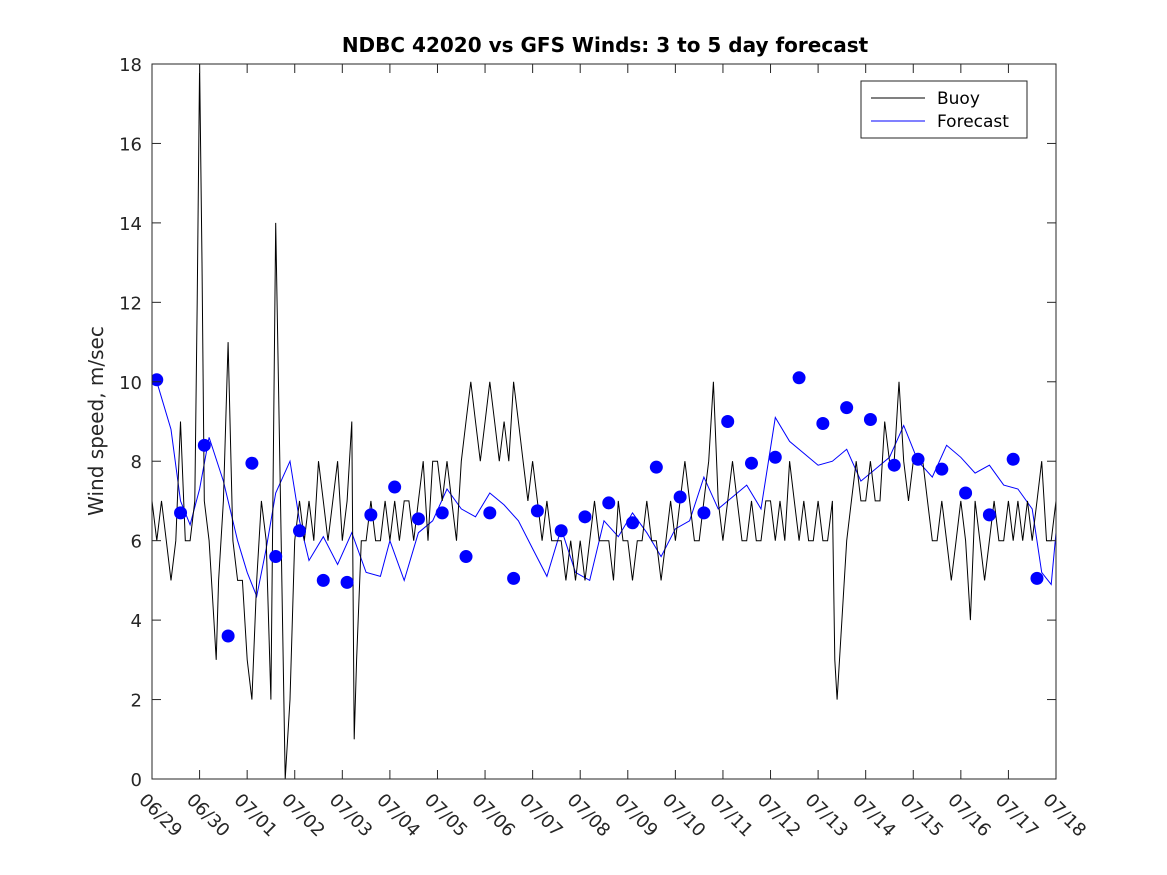  Describe the element at coordinates (130, 383) in the screenshot. I see `y-tick-label: 10` at that location.